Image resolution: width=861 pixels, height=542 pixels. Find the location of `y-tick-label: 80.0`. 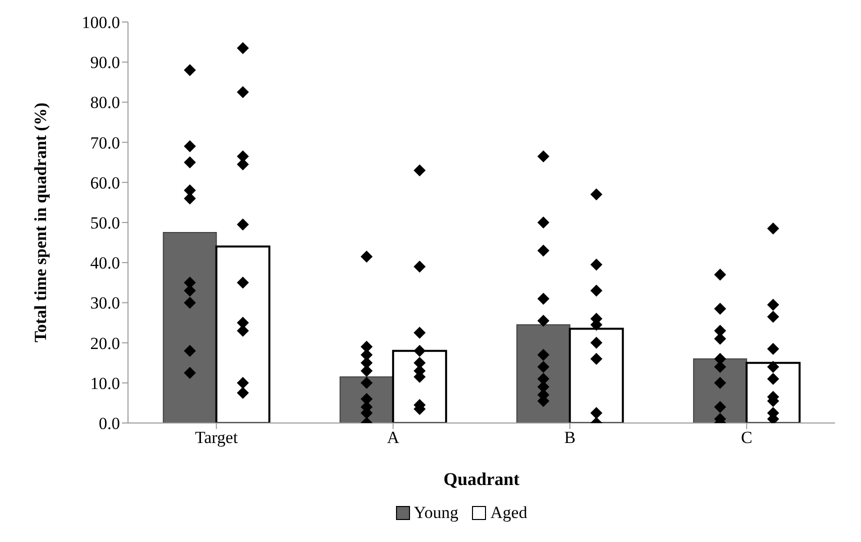

y-tick-label: 80.0 is located at coordinates (105, 102).